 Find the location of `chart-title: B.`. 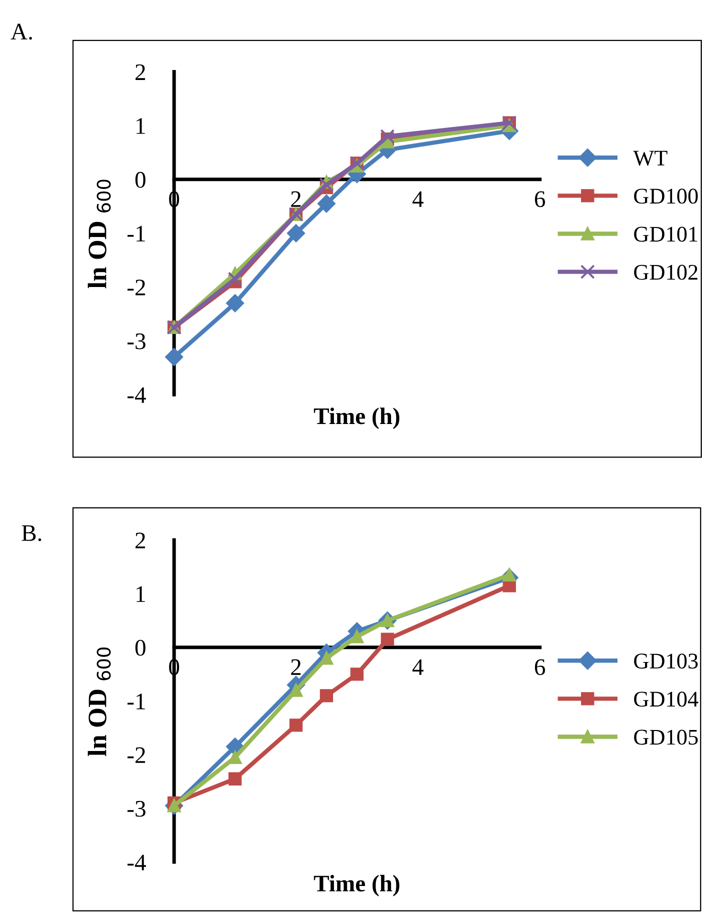

chart-title: B. is located at coordinates (32, 533).